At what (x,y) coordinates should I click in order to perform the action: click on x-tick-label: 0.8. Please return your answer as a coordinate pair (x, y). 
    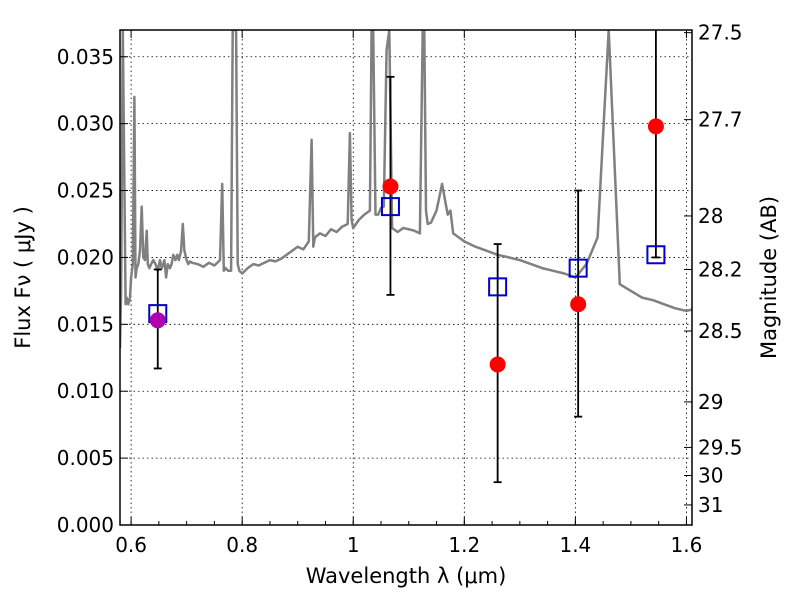
    Looking at the image, I should click on (242, 545).